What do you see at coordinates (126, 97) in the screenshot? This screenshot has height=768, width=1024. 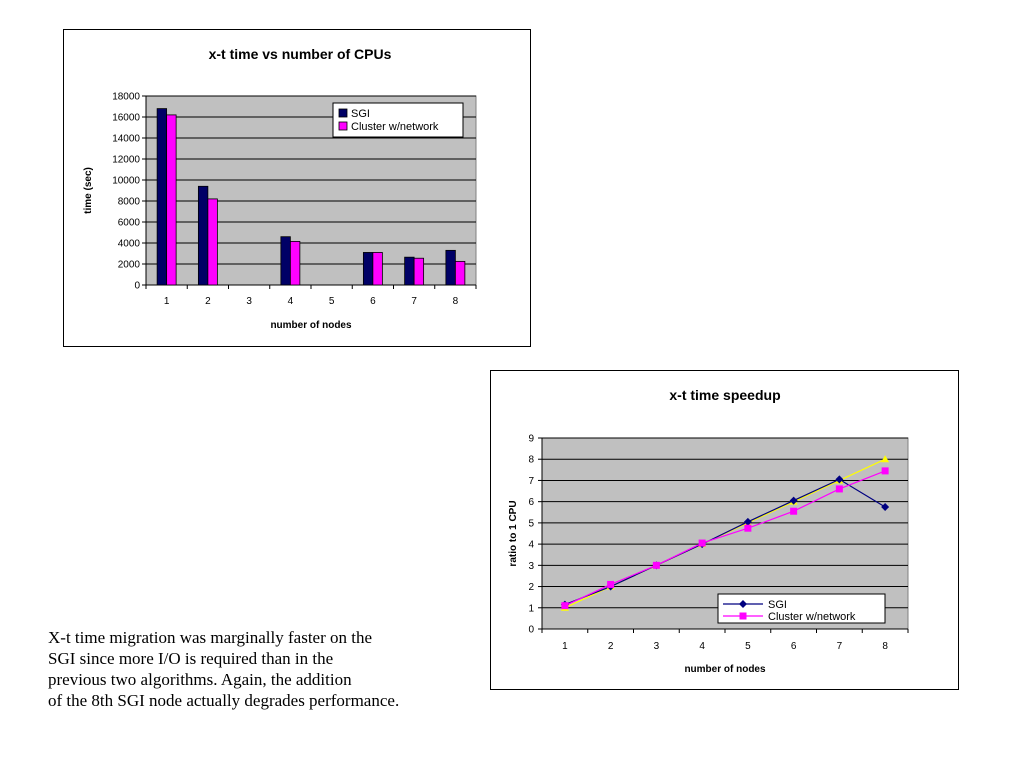 I see `y-tick-label: 18000` at bounding box center [126, 97].